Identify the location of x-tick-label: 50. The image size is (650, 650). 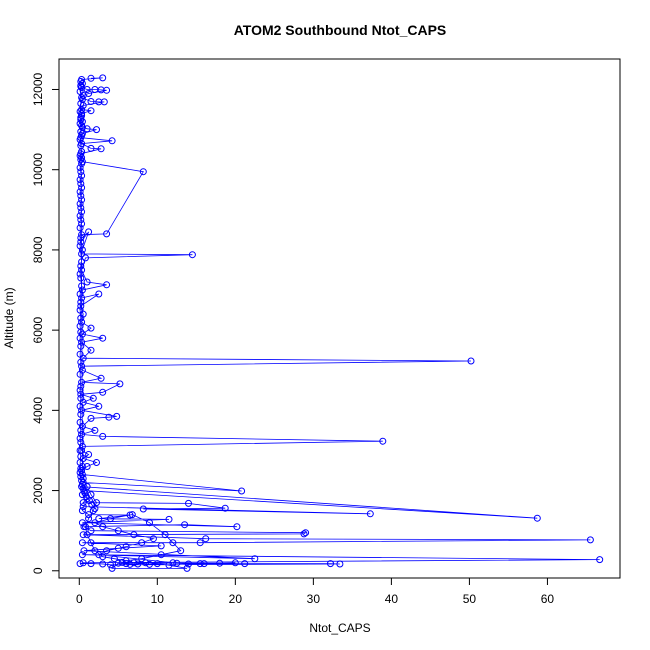
(470, 599).